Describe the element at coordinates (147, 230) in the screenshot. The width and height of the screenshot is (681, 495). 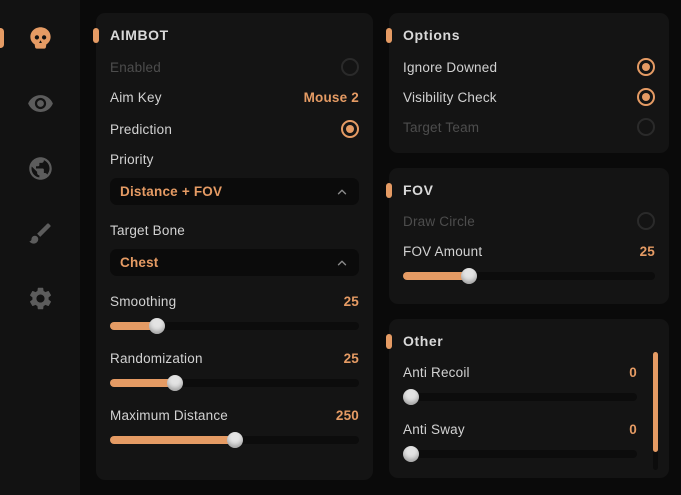
I see `setting-label: Target Bone` at that location.